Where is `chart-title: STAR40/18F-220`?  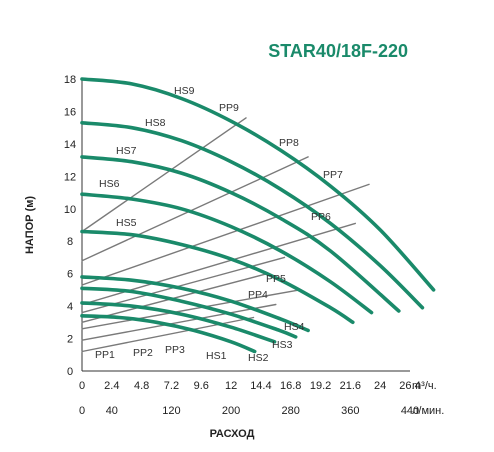
chart-title: STAR40/18F-220 is located at coordinates (338, 51).